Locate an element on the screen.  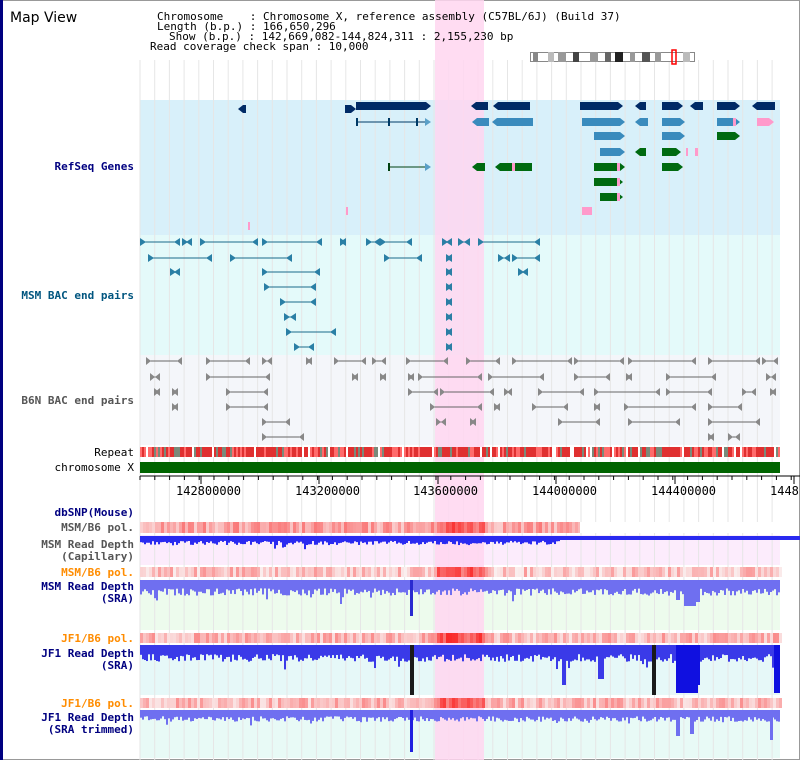
jf1-pol2-label: JF1/B6 pol. is located at coordinates (97, 703).